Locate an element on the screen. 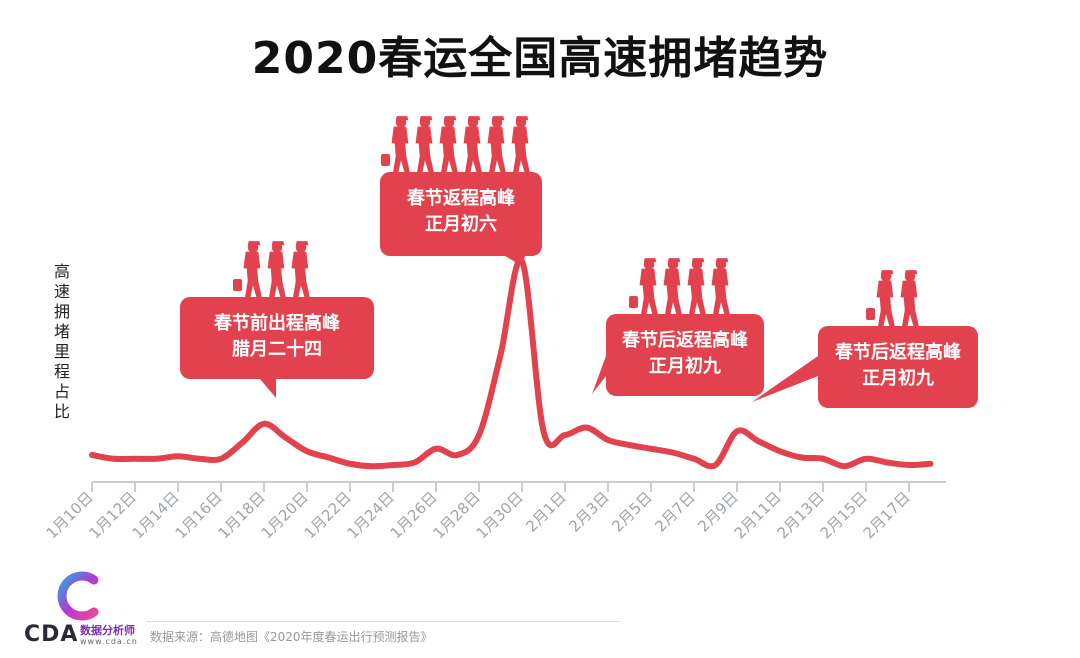 The image size is (1080, 658). x-tick-label: 2月13日 is located at coordinates (801, 515).